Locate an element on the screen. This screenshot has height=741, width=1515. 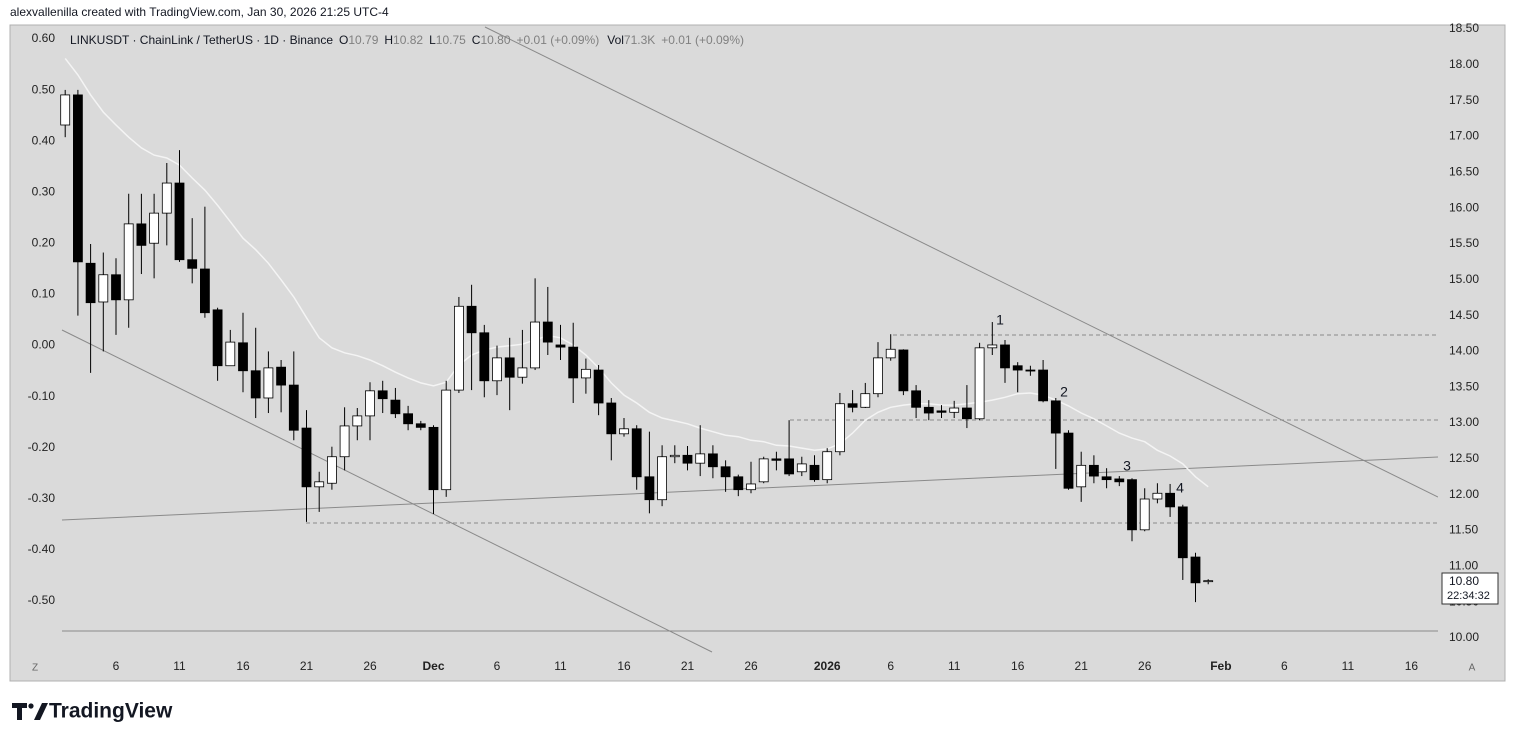
y-tick-label: 18.00 is located at coordinates (1464, 64).